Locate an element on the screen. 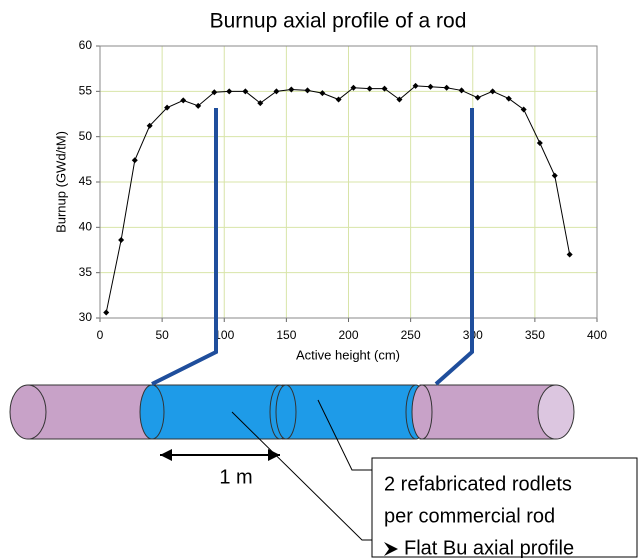 The image size is (638, 558). y-tick-label: 60 is located at coordinates (86, 45).